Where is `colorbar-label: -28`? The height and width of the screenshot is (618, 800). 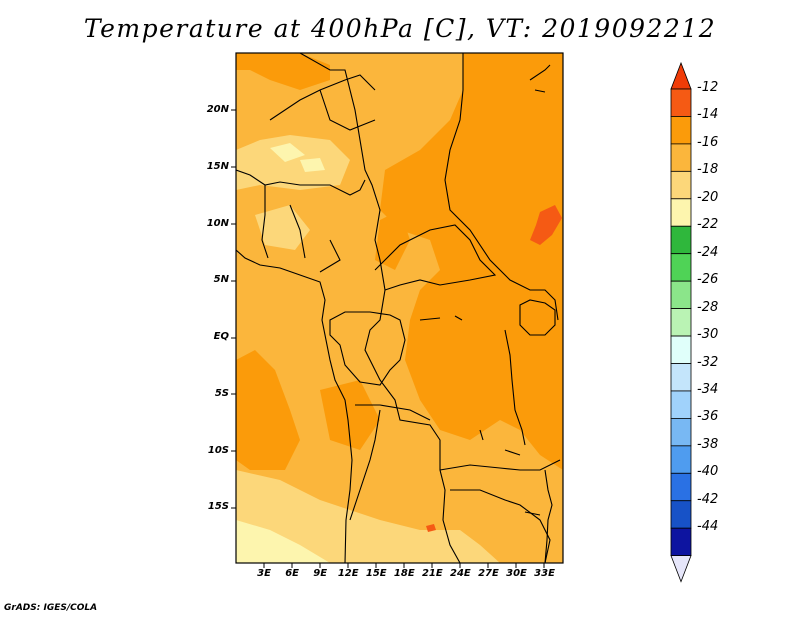 colorbar-label: -28 is located at coordinates (708, 307).